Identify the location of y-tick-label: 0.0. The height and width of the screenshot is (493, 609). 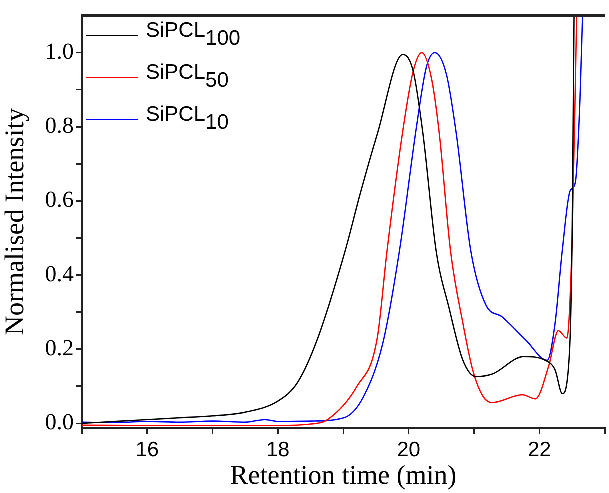
(59, 422).